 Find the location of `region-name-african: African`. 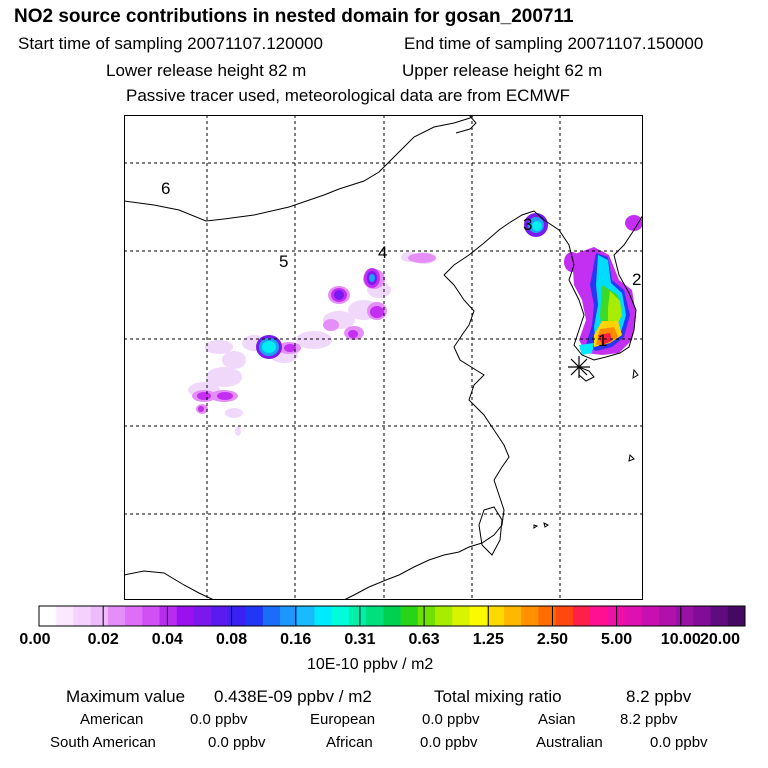

region-name-african: African is located at coordinates (349, 742).